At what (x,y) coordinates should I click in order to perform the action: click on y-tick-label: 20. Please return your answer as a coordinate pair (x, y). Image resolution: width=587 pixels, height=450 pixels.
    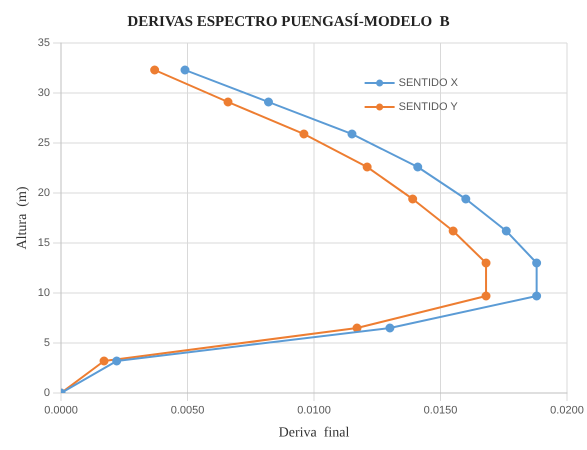
    Looking at the image, I should click on (44, 193).